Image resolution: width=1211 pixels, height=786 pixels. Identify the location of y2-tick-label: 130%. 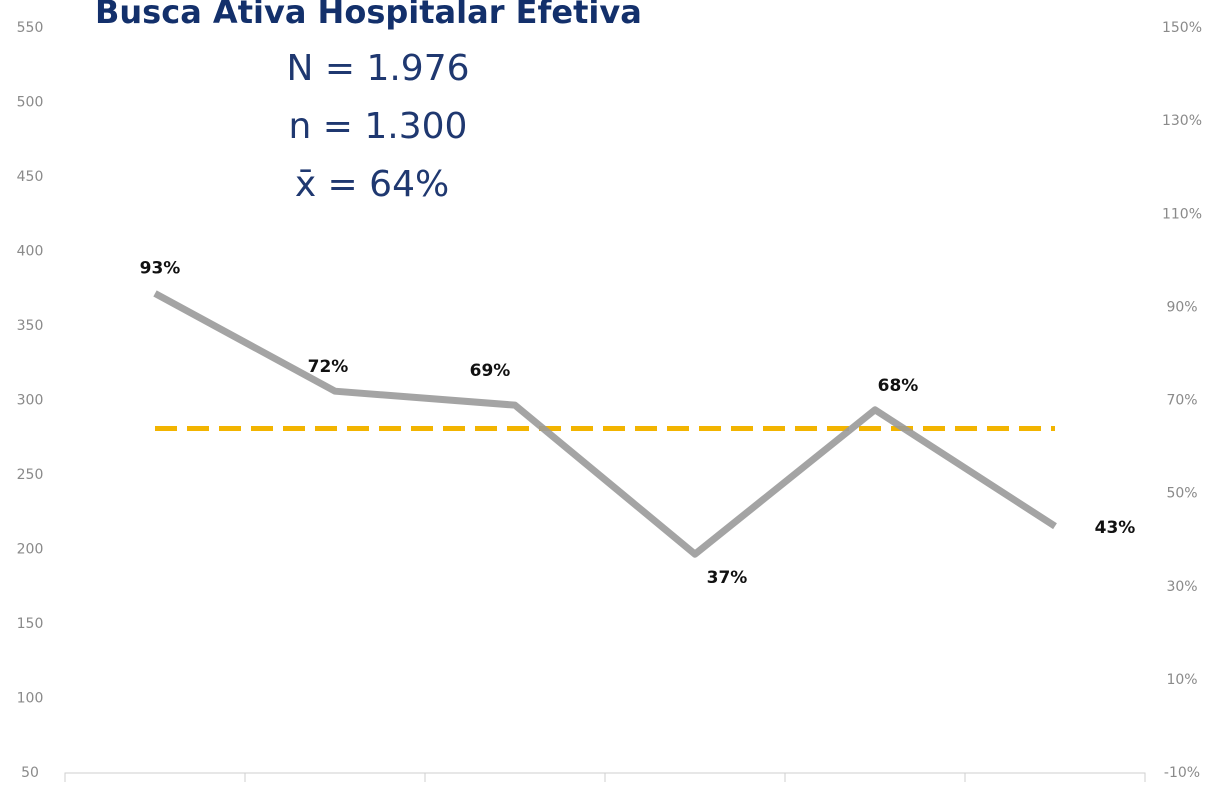
(1182, 121).